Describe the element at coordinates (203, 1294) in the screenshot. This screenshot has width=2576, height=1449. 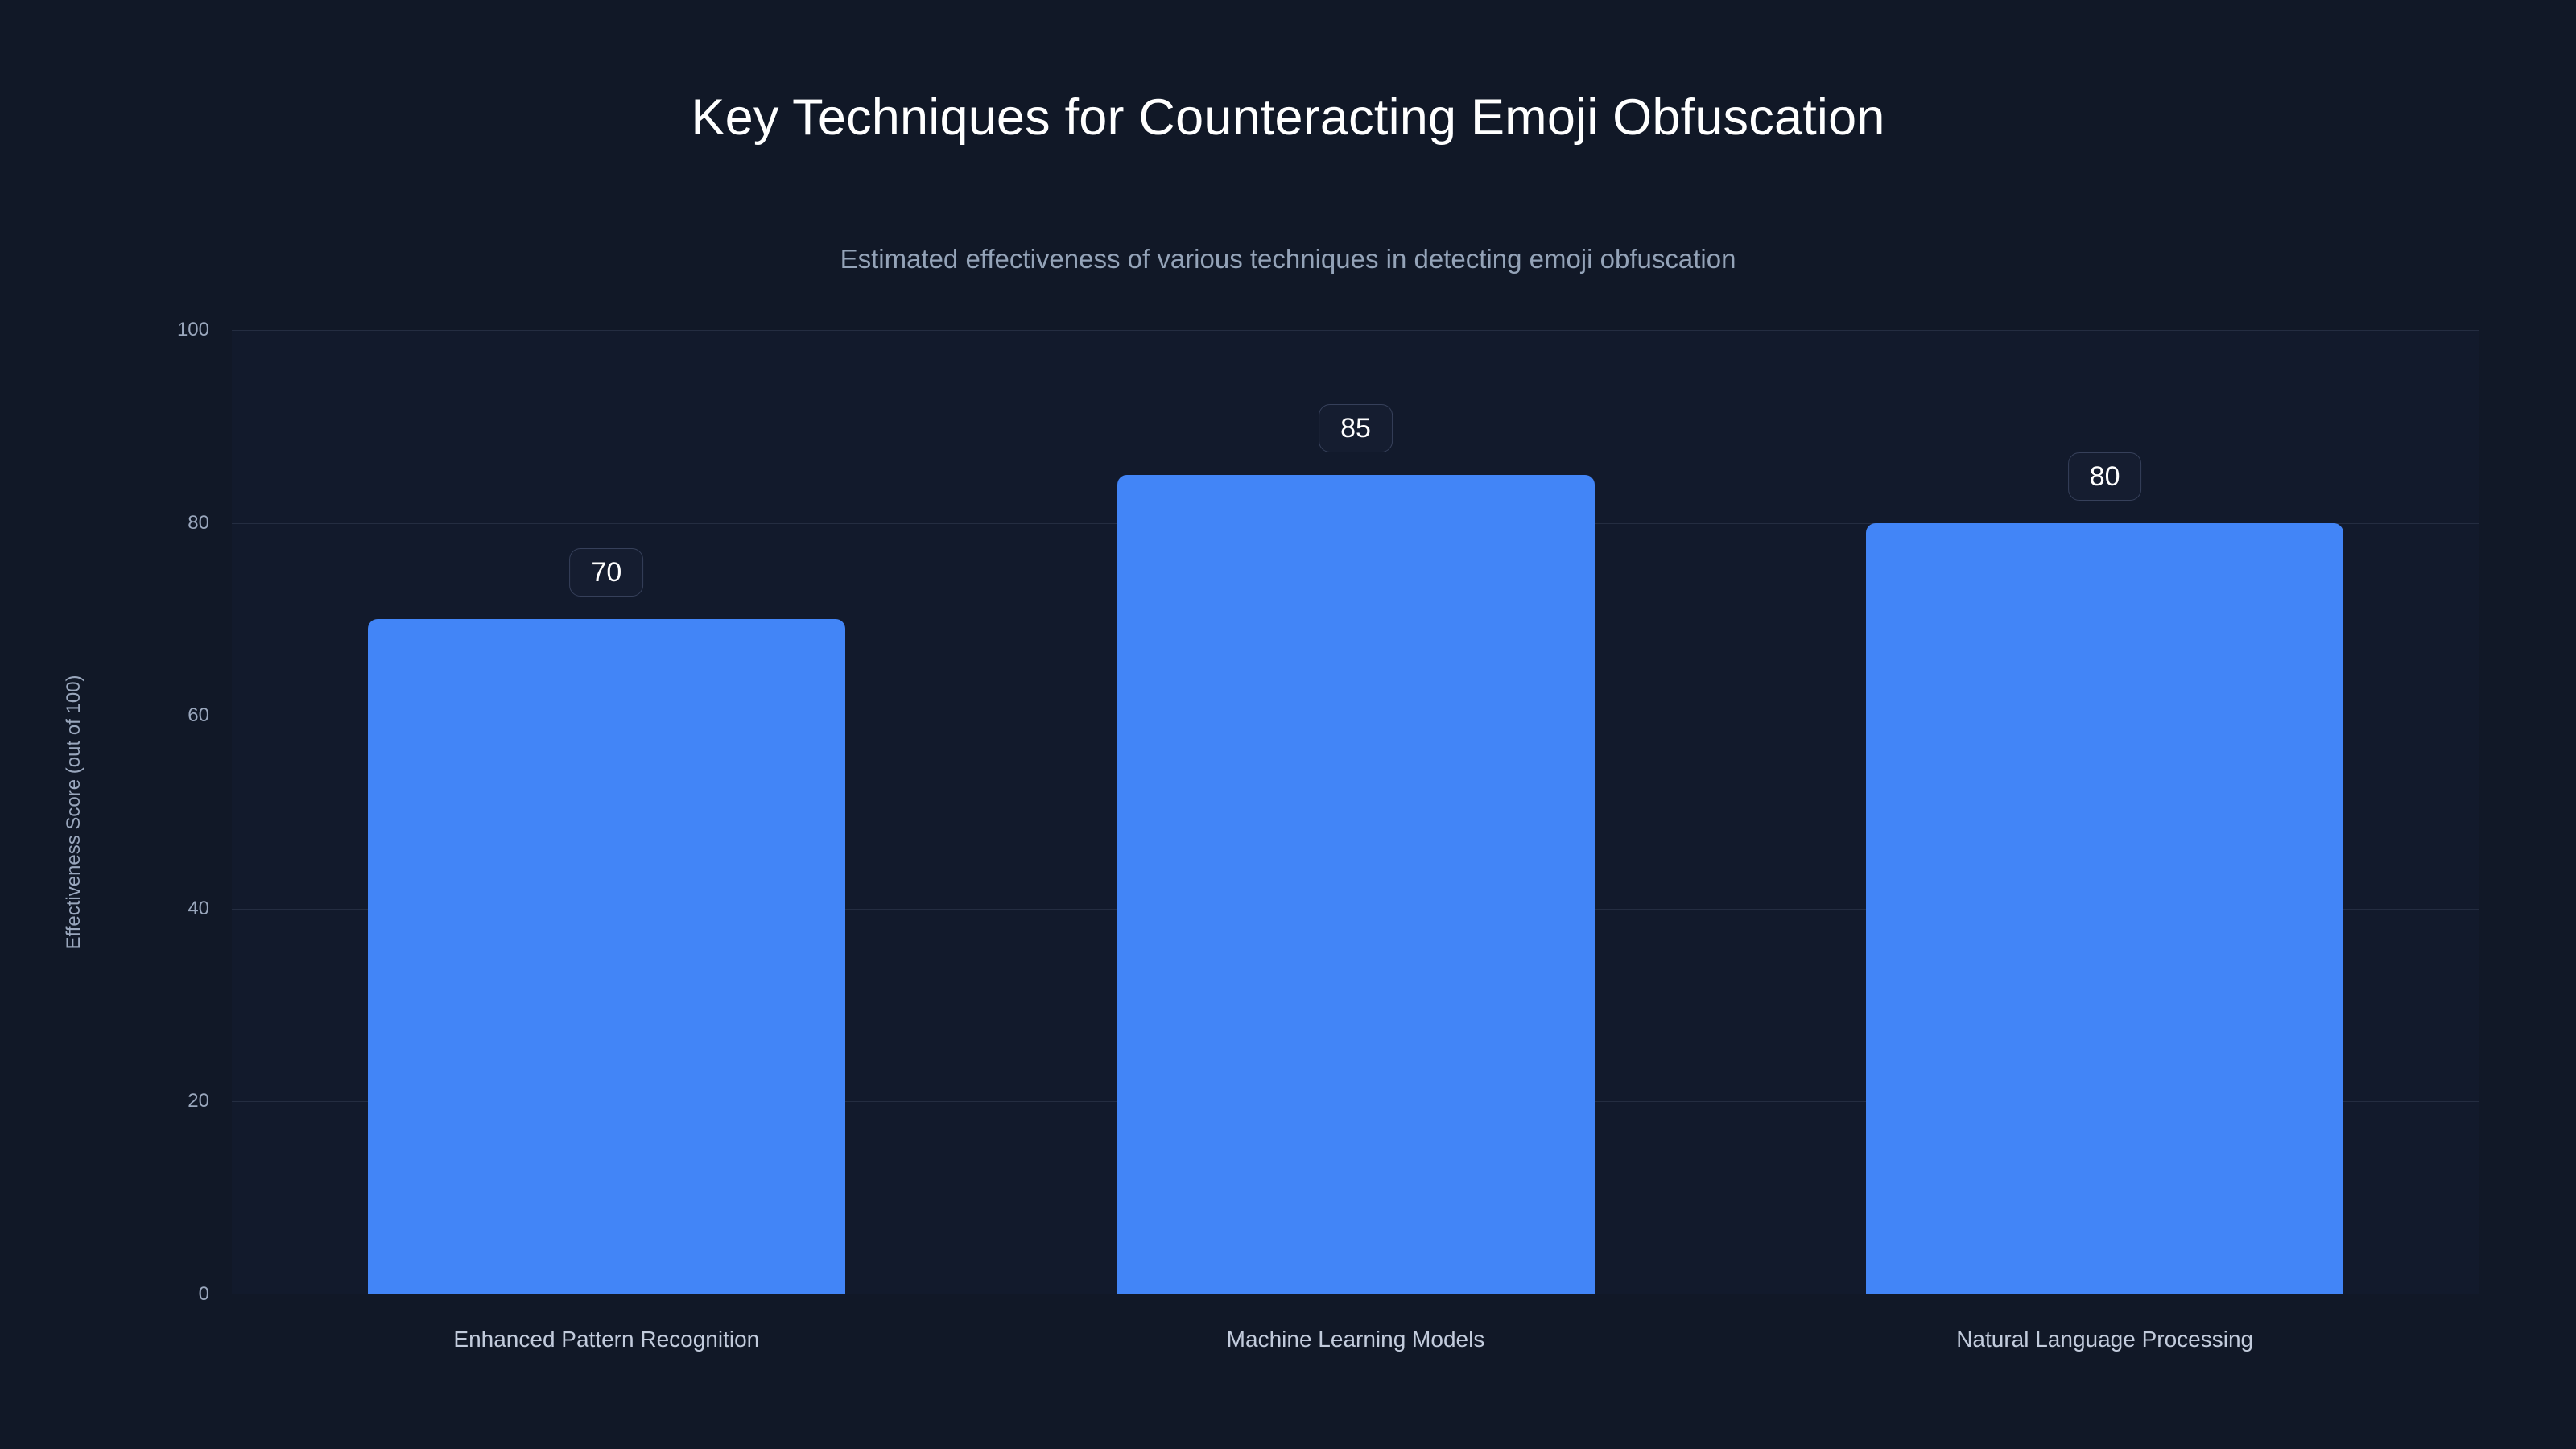
I see `y-tick-label-0: 0` at that location.